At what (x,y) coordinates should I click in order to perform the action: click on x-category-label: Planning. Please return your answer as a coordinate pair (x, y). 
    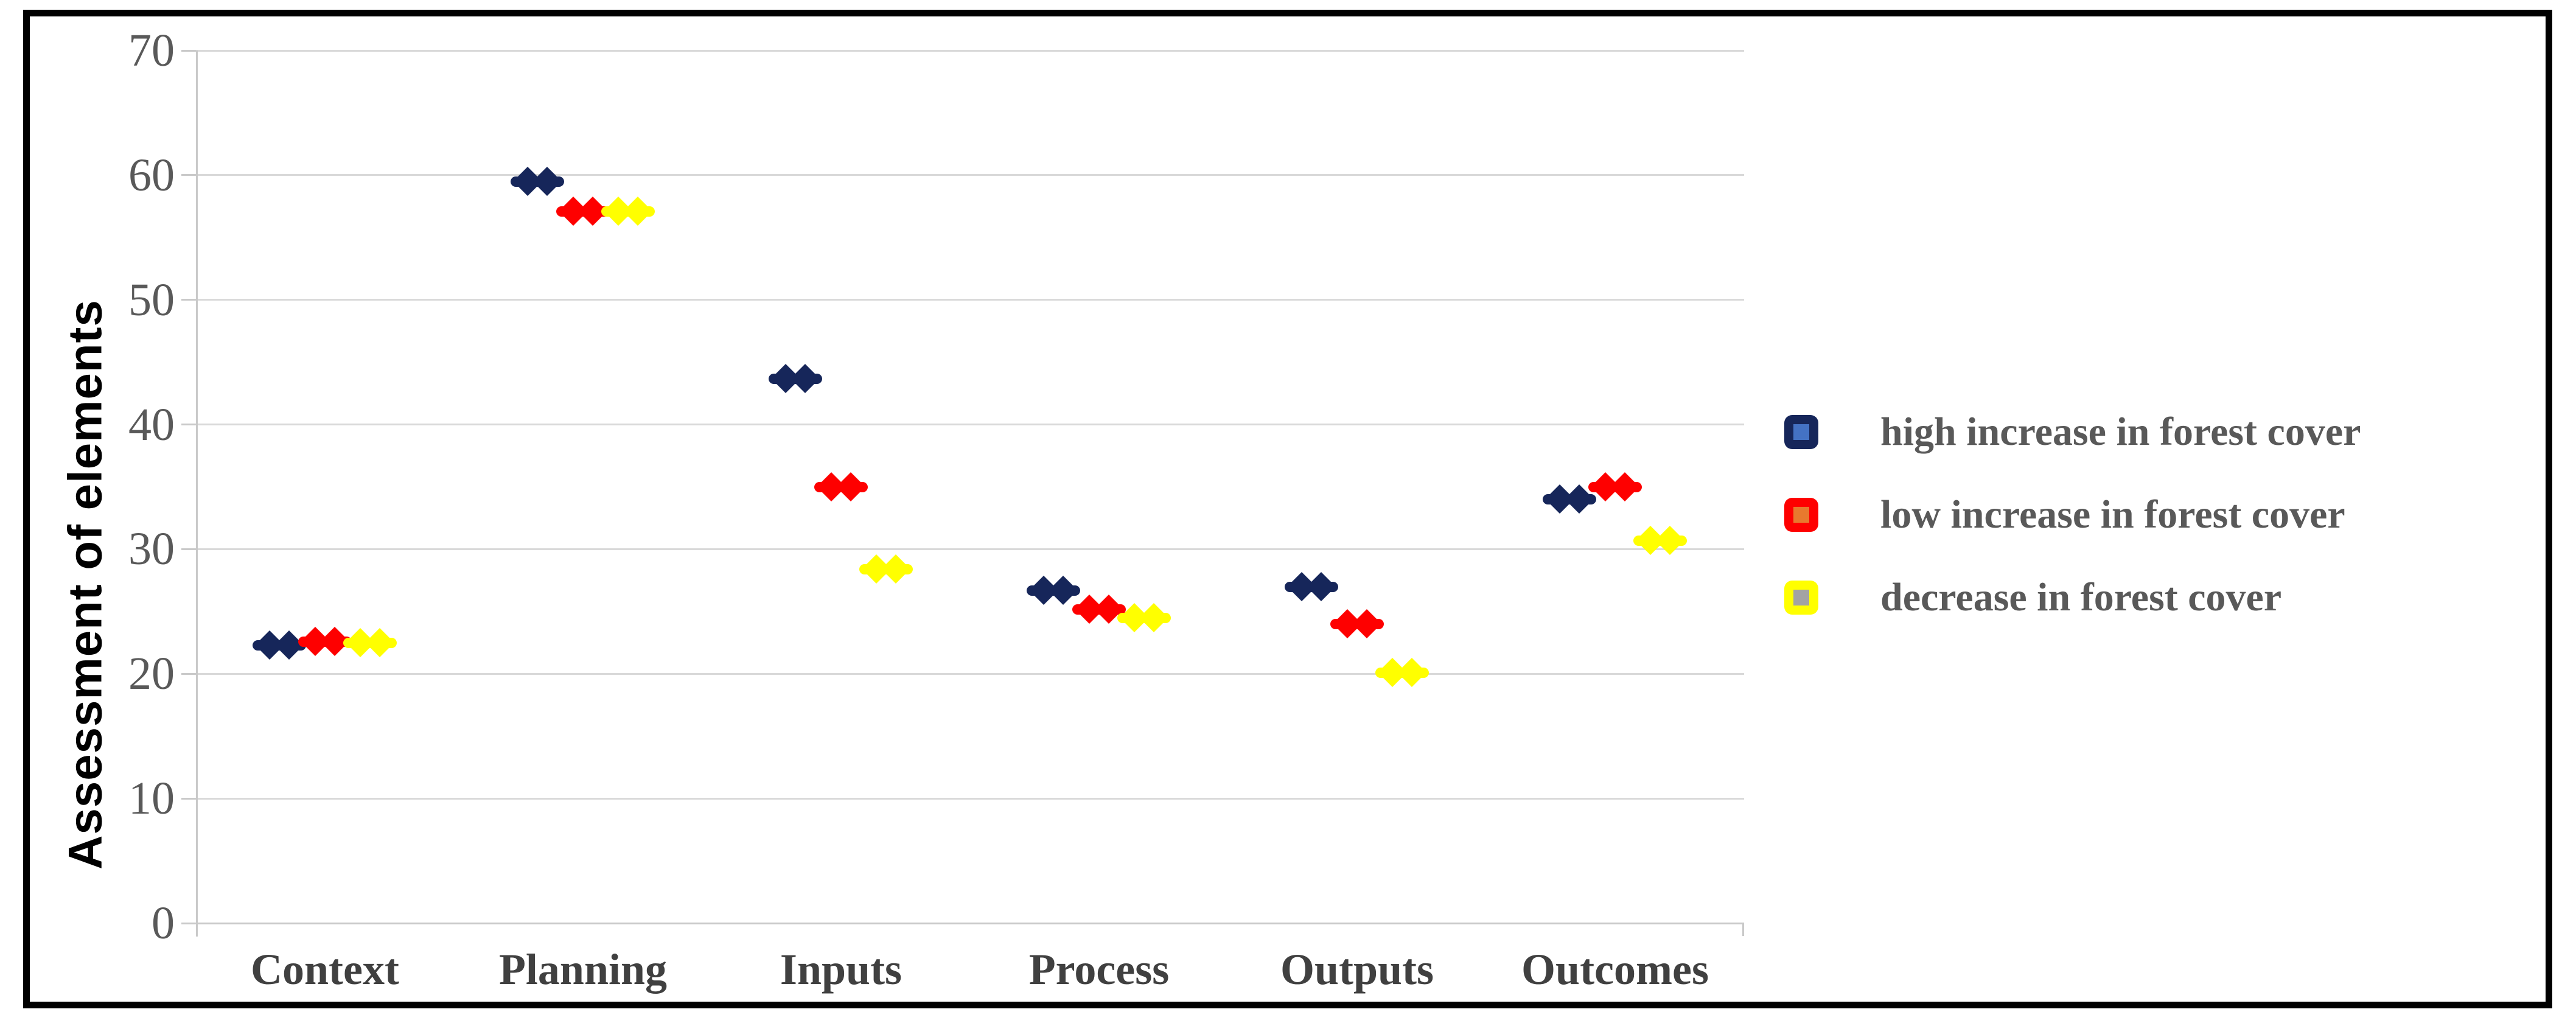
    Looking at the image, I should click on (583, 970).